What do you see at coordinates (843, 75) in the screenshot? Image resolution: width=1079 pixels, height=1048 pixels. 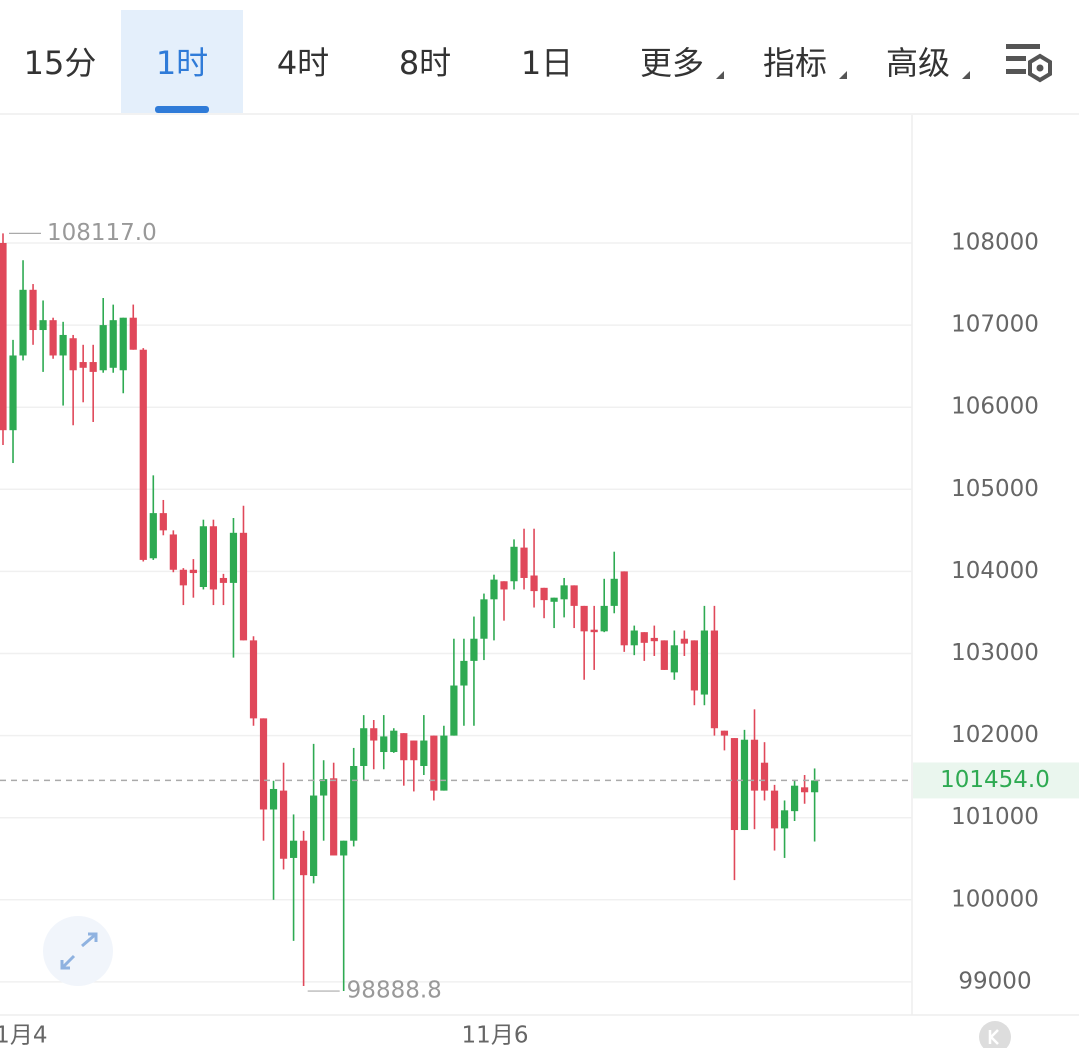 I see `dropdown-arrows` at bounding box center [843, 75].